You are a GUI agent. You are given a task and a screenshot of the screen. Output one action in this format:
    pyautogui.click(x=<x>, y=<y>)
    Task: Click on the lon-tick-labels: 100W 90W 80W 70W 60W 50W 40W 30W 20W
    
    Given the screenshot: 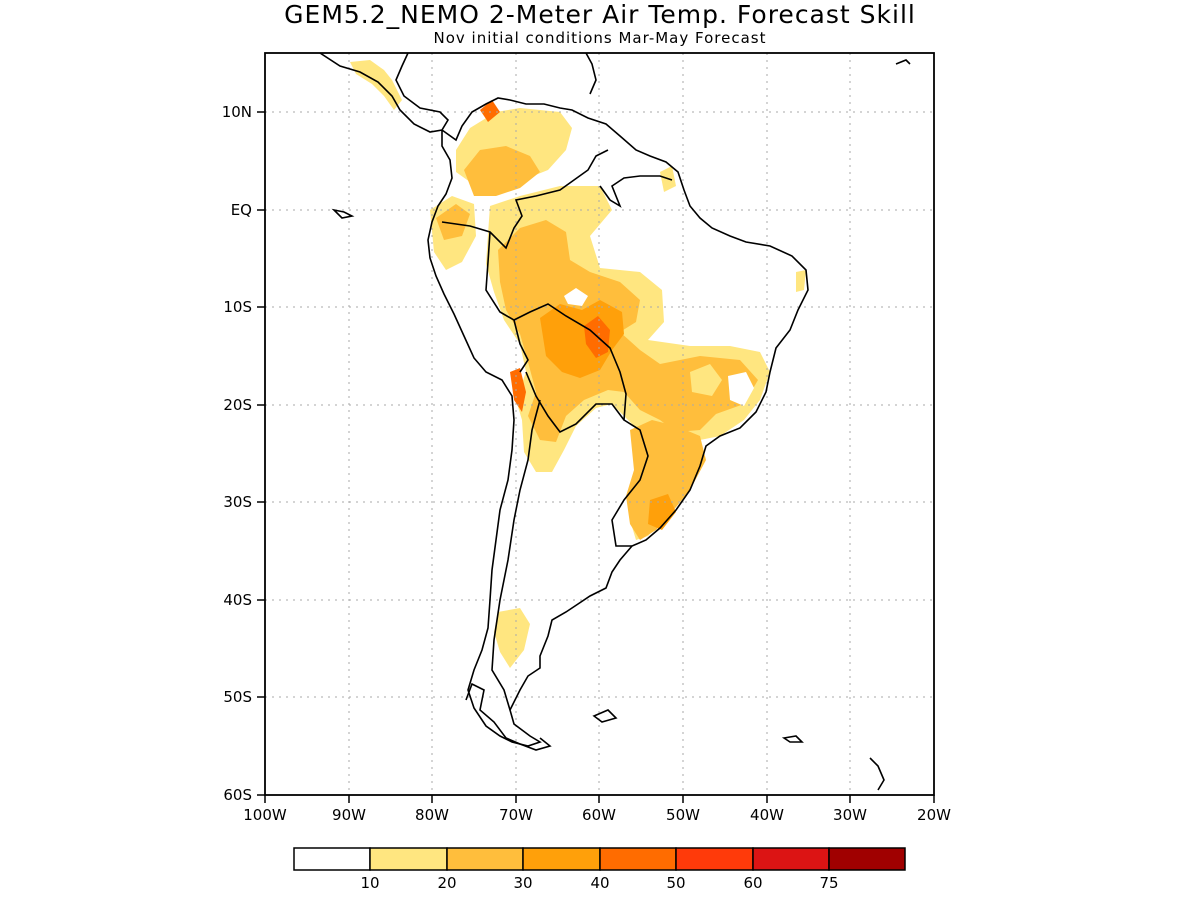 What is the action you would take?
    pyautogui.click(x=597, y=815)
    